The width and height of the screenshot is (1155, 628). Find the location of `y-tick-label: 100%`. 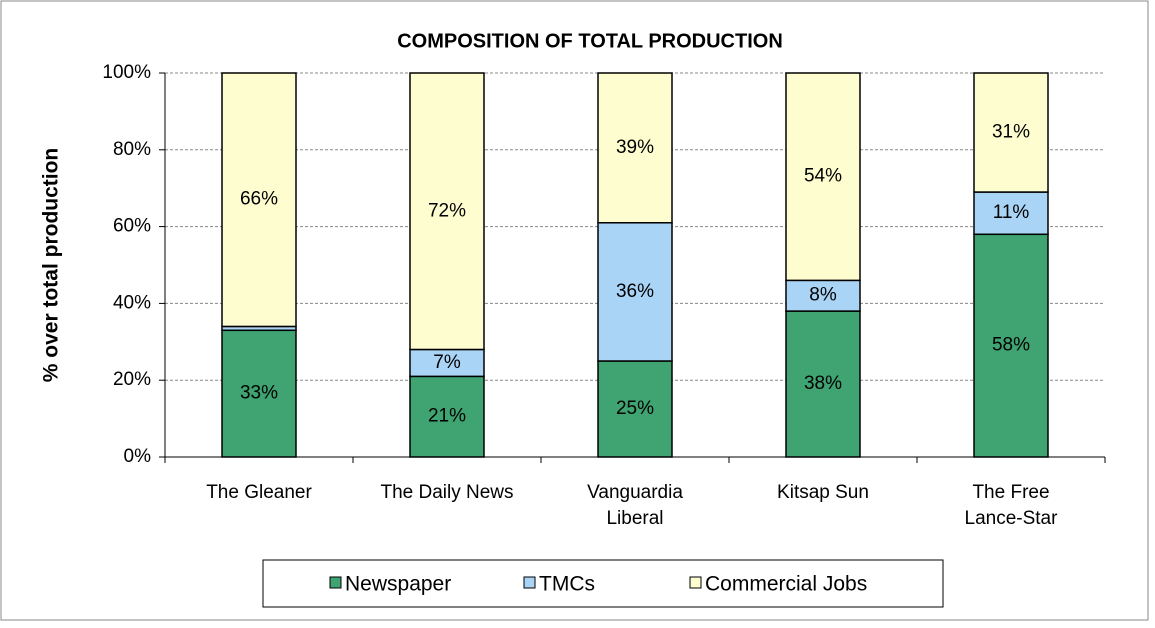

y-tick-label: 100% is located at coordinates (126, 72).